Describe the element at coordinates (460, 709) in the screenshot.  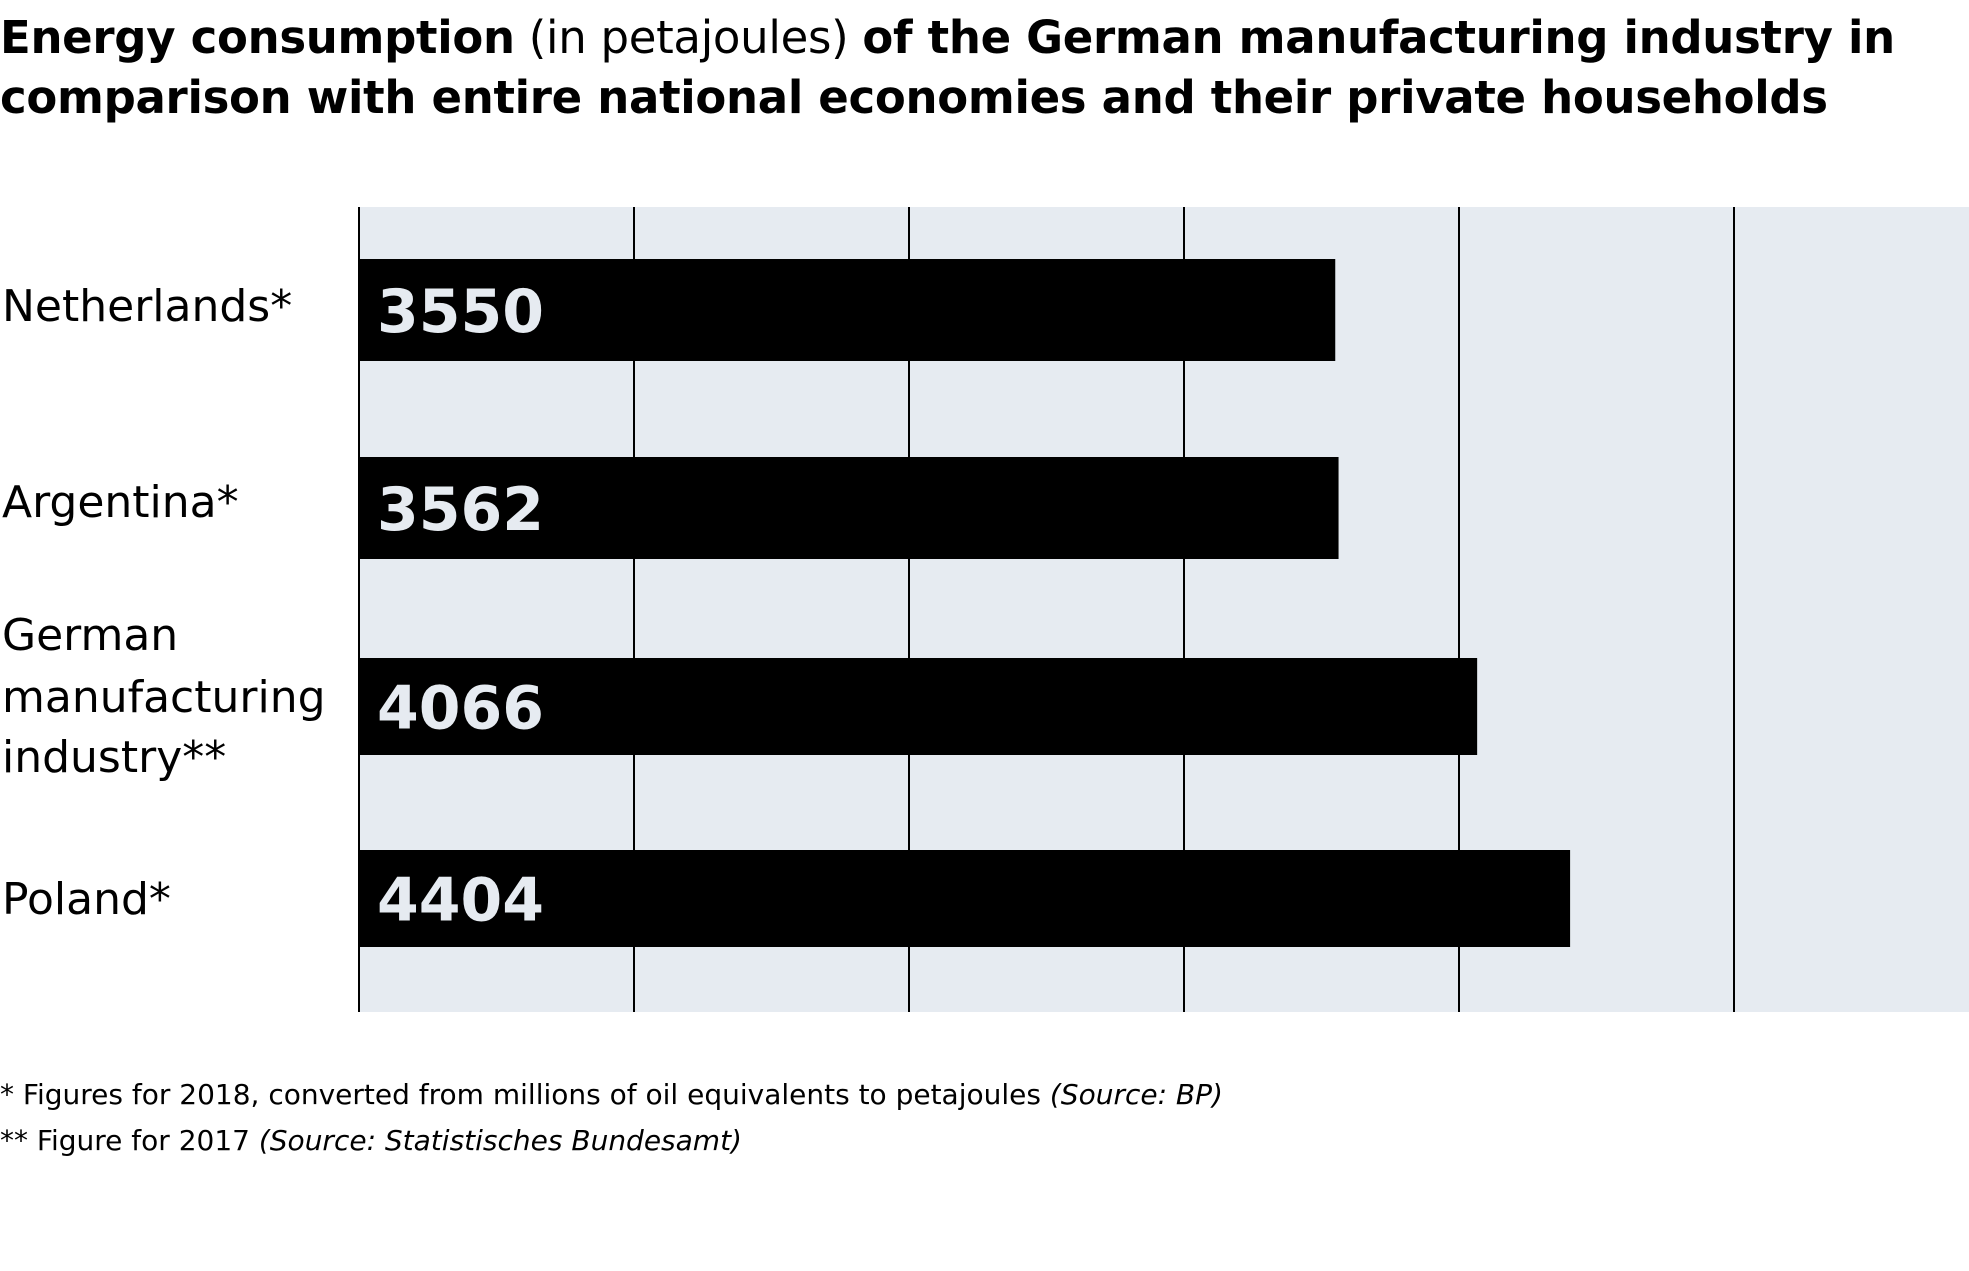
I see `value-label-2: 4066` at that location.